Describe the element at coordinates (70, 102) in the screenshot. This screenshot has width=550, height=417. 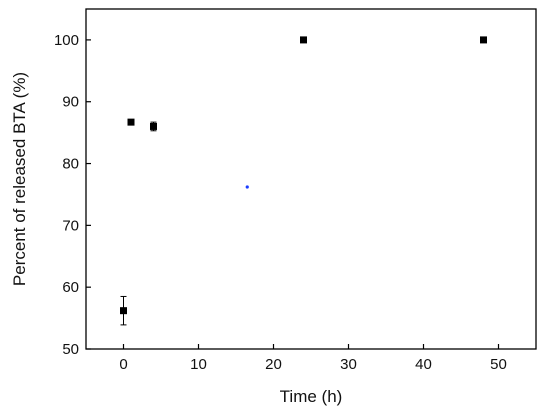
I see `y-tick-label: 90` at that location.